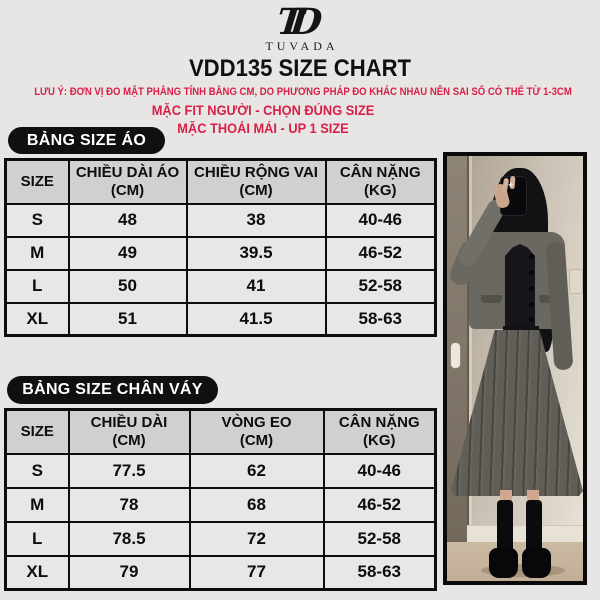 The width and height of the screenshot is (600, 600). Describe the element at coordinates (129, 538) in the screenshot. I see `cell: 78.5` at that location.